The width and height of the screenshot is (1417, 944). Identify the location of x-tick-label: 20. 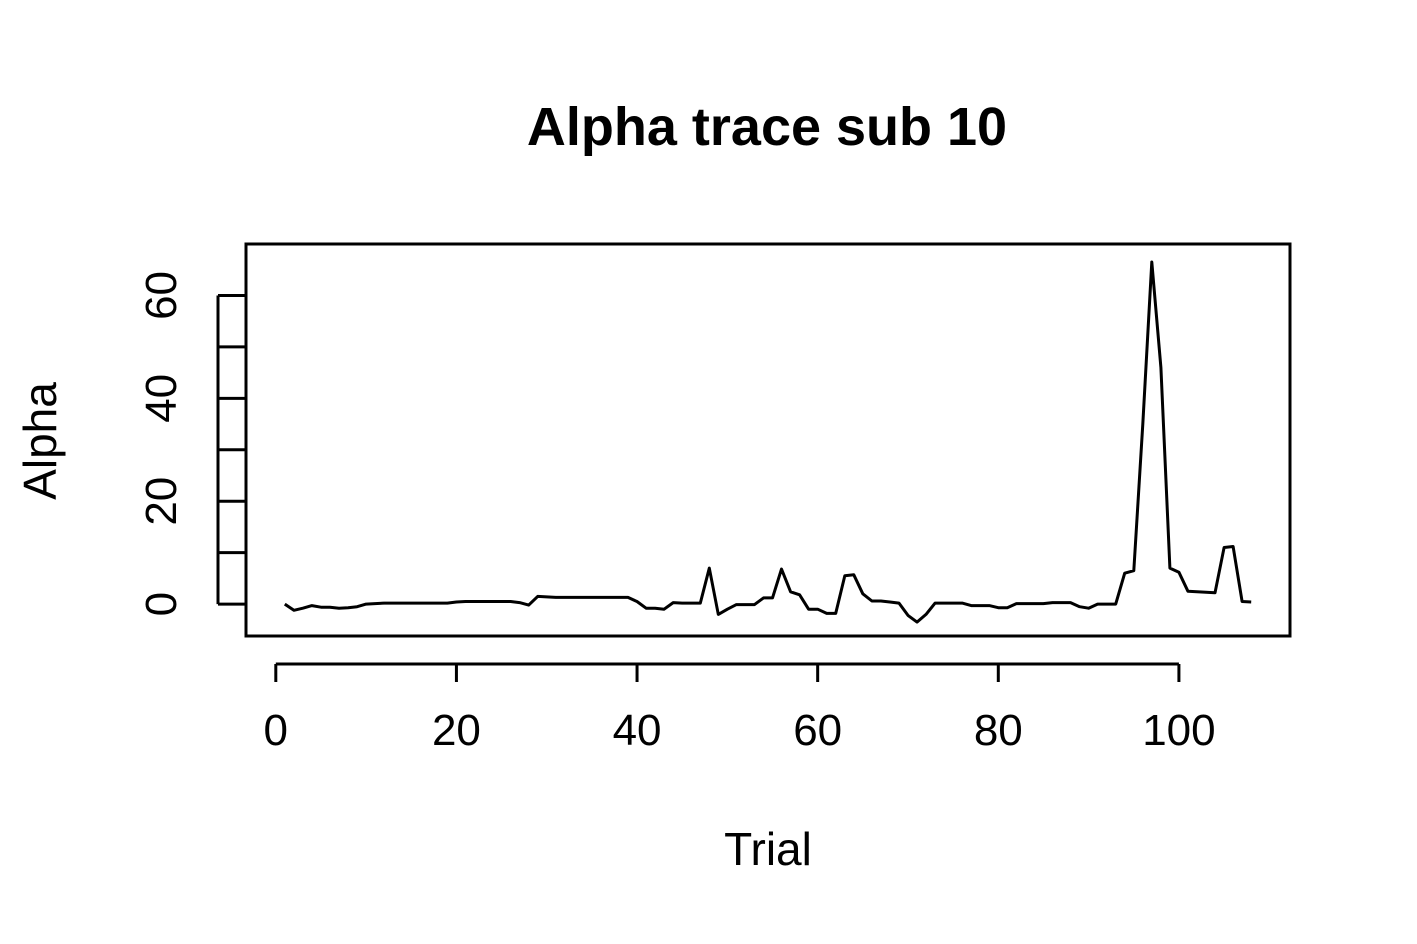
(456, 730).